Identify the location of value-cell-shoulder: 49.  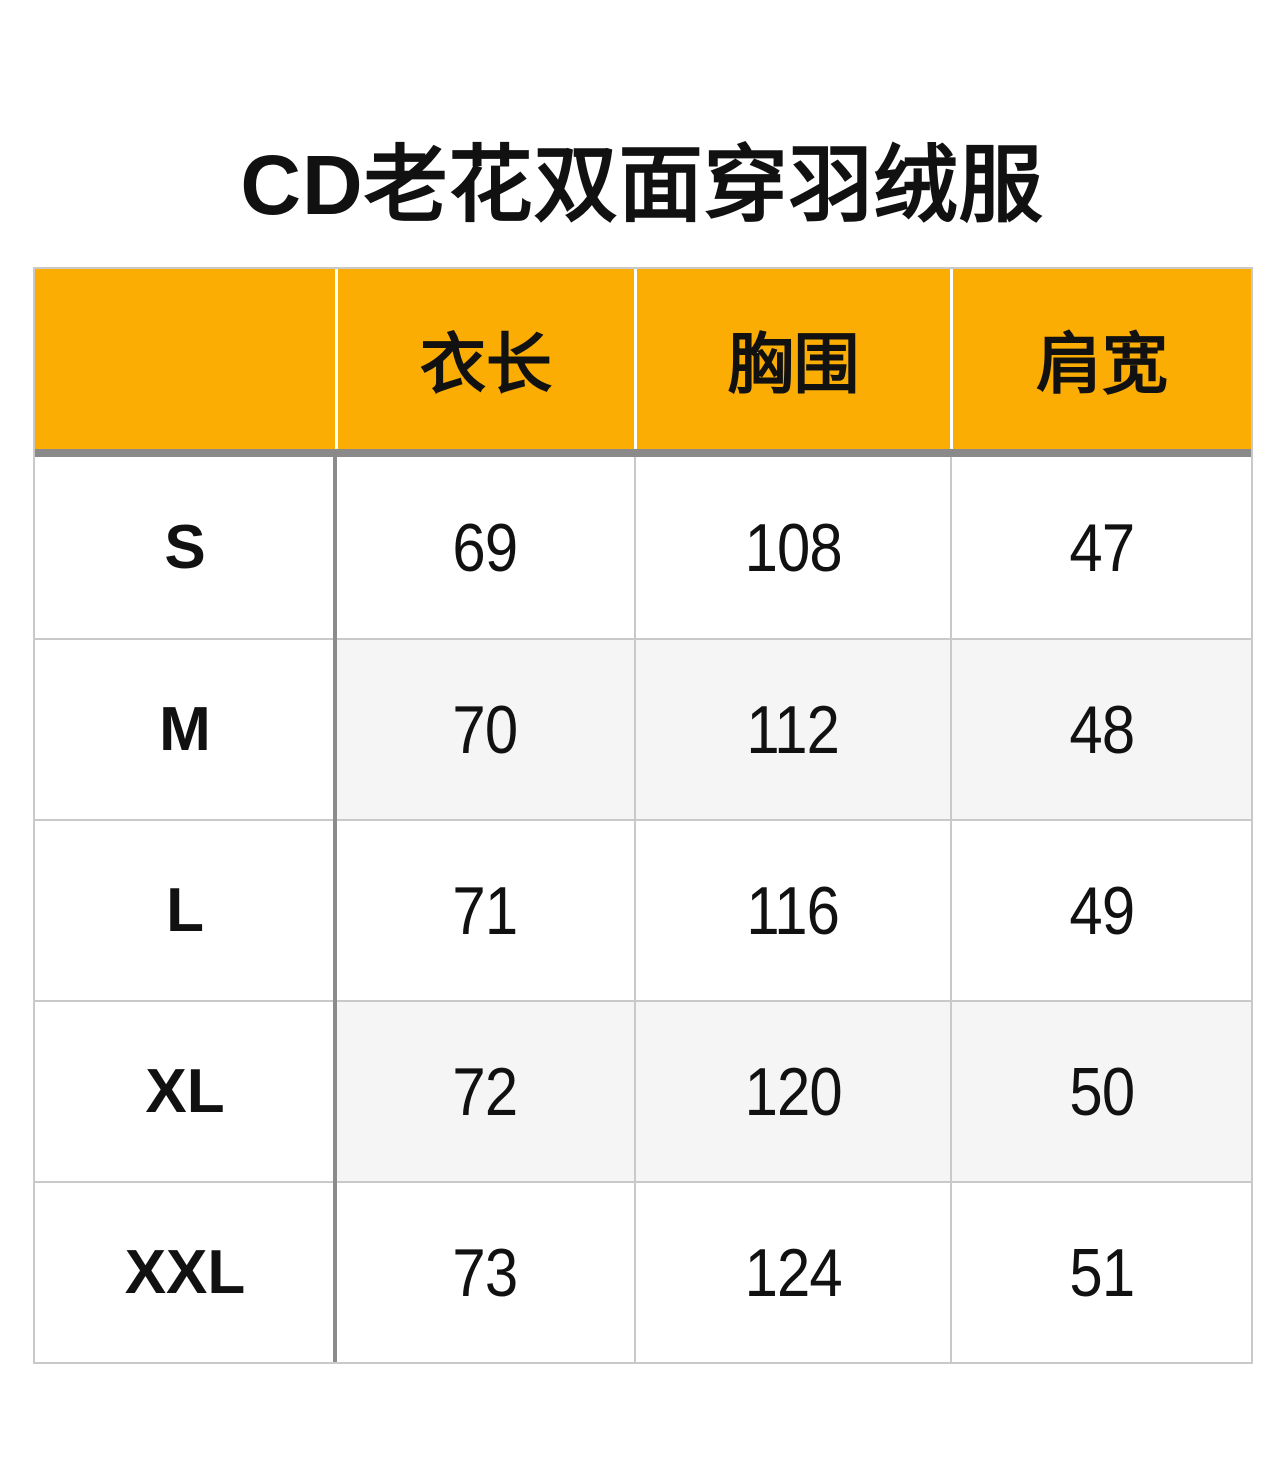
(1100, 910).